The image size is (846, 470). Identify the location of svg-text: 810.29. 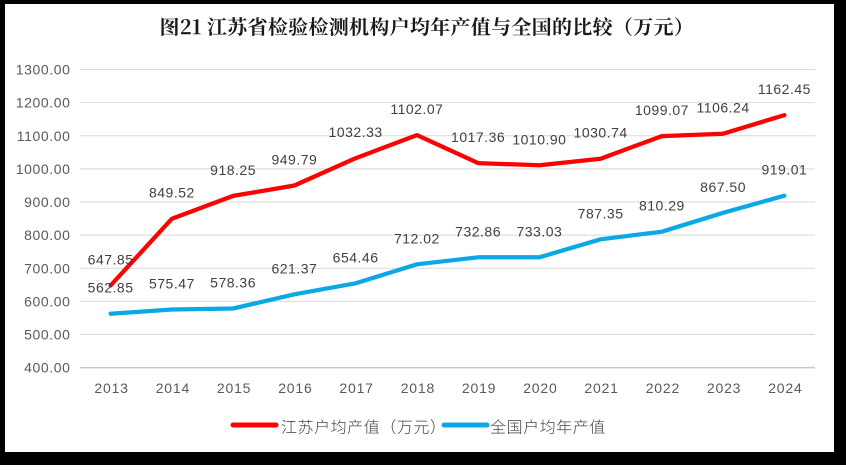
(662, 206).